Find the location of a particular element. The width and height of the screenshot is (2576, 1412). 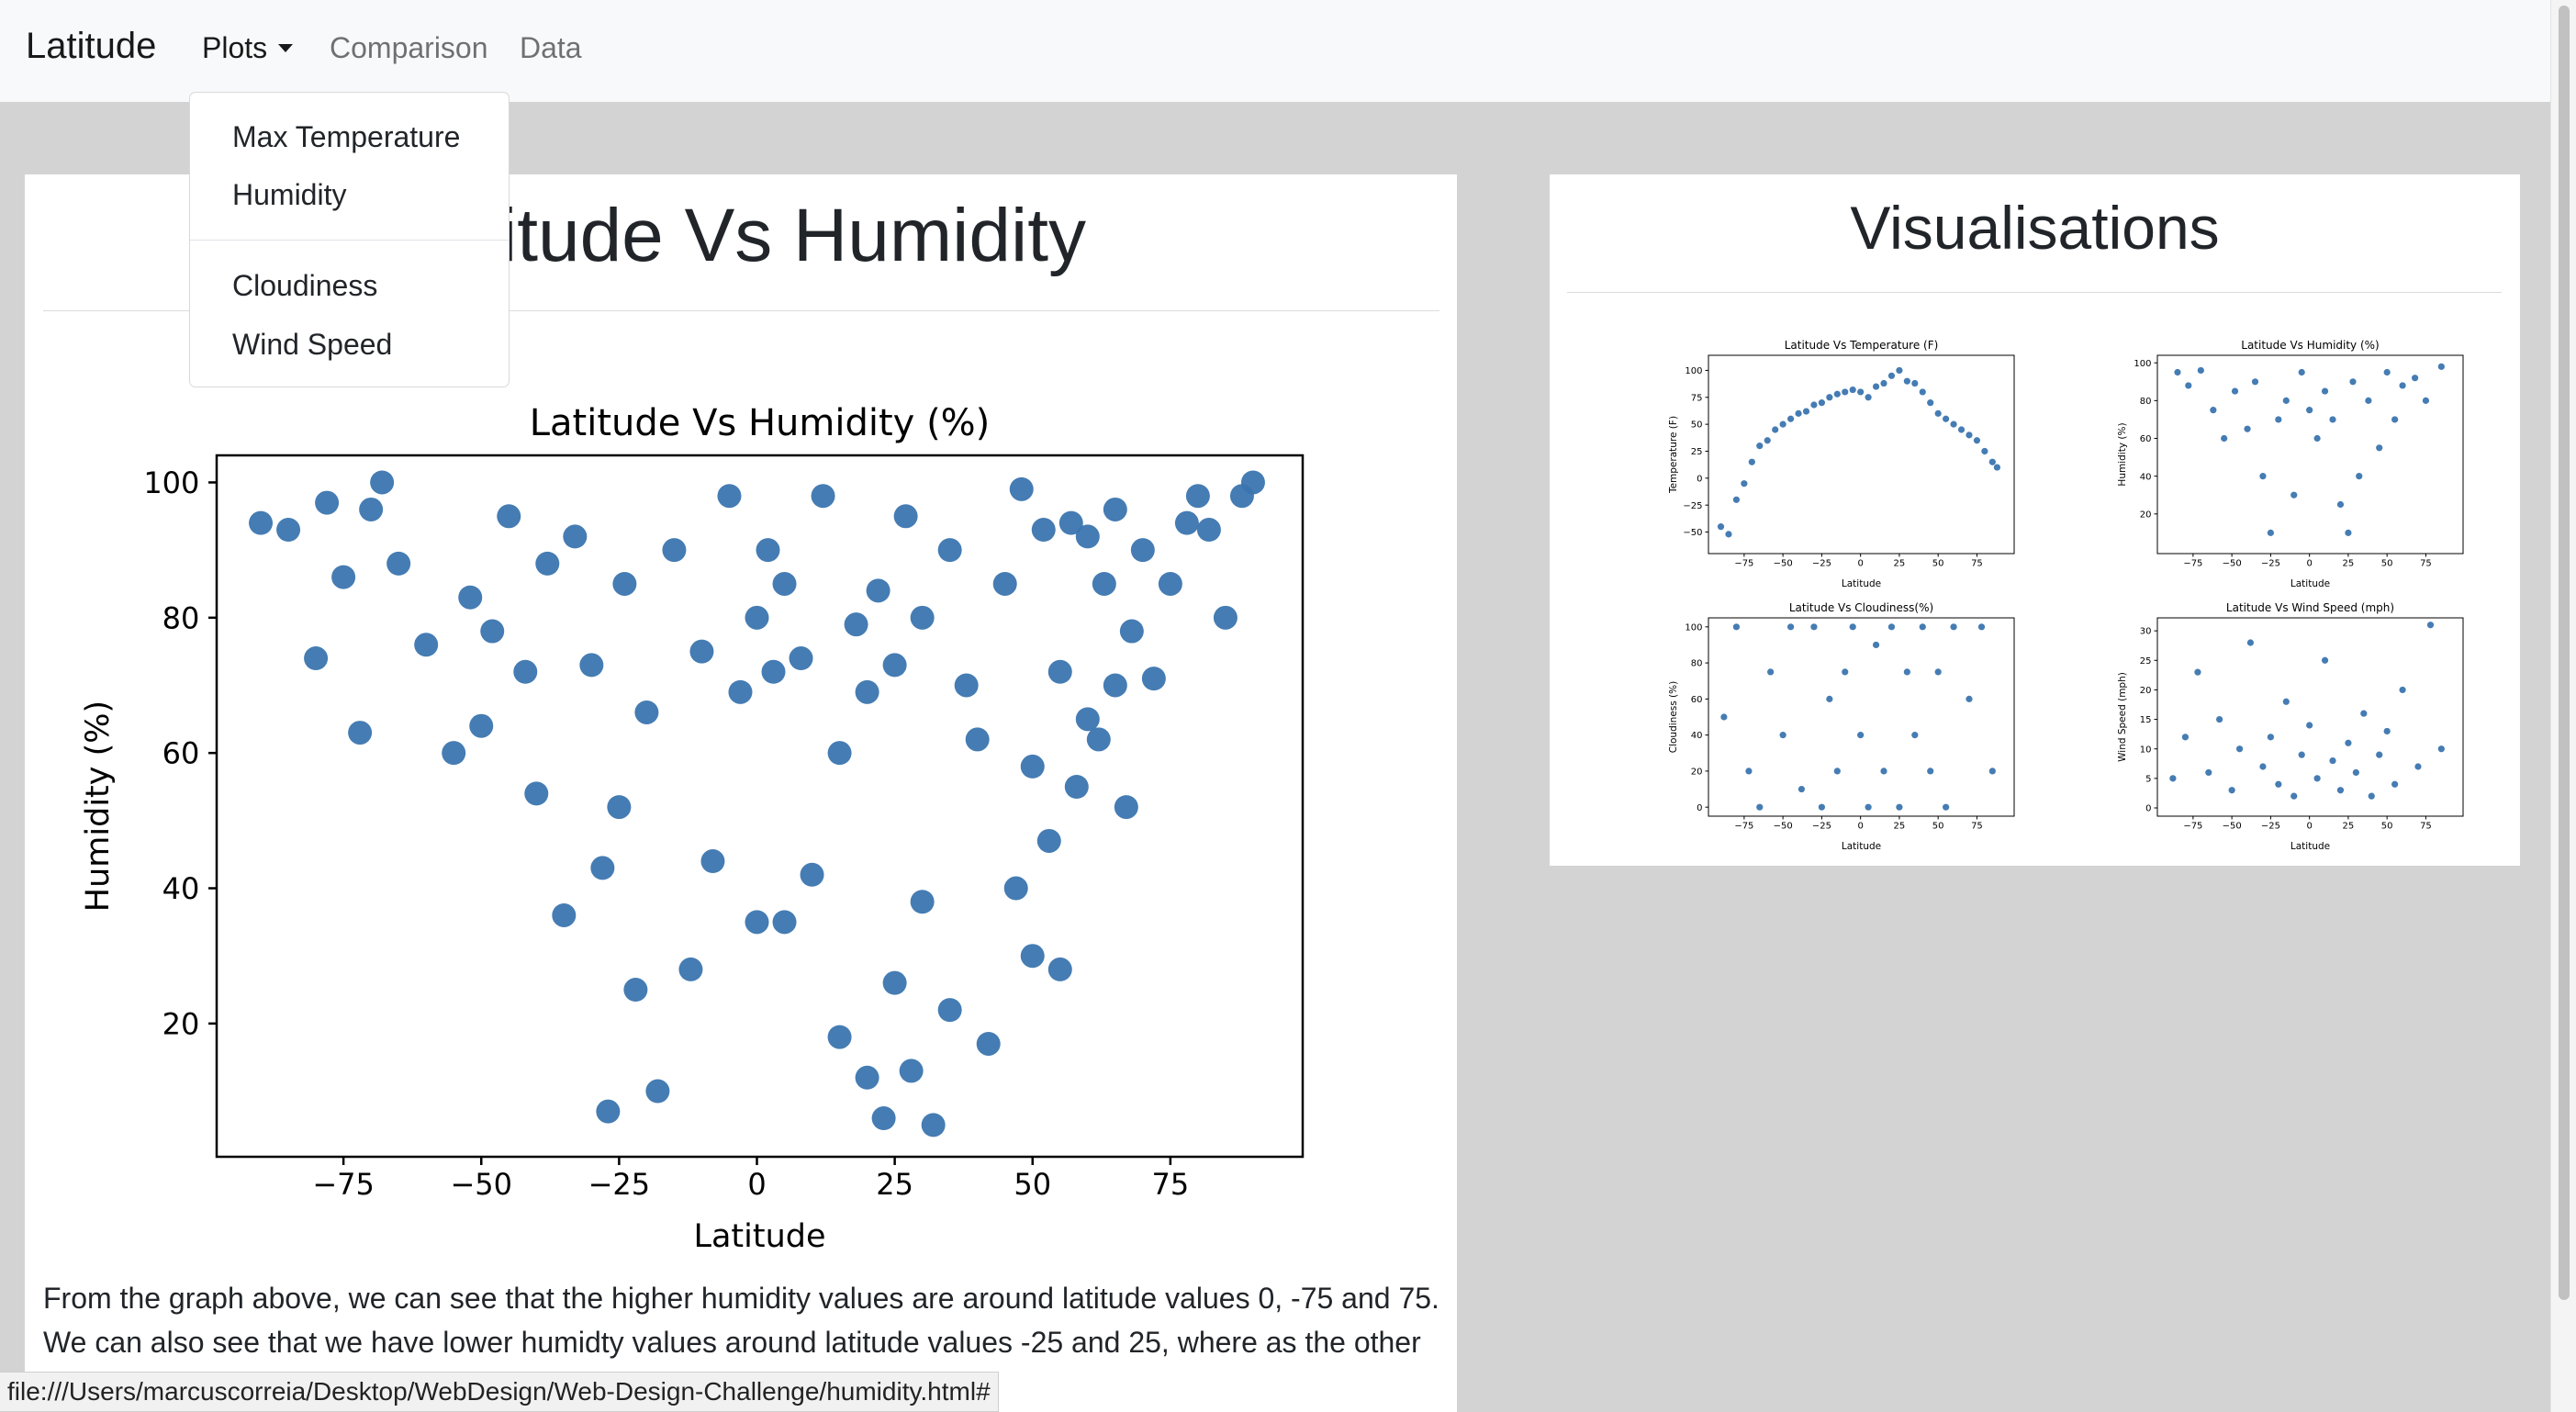

y-tick-label: 0 is located at coordinates (2148, 809).